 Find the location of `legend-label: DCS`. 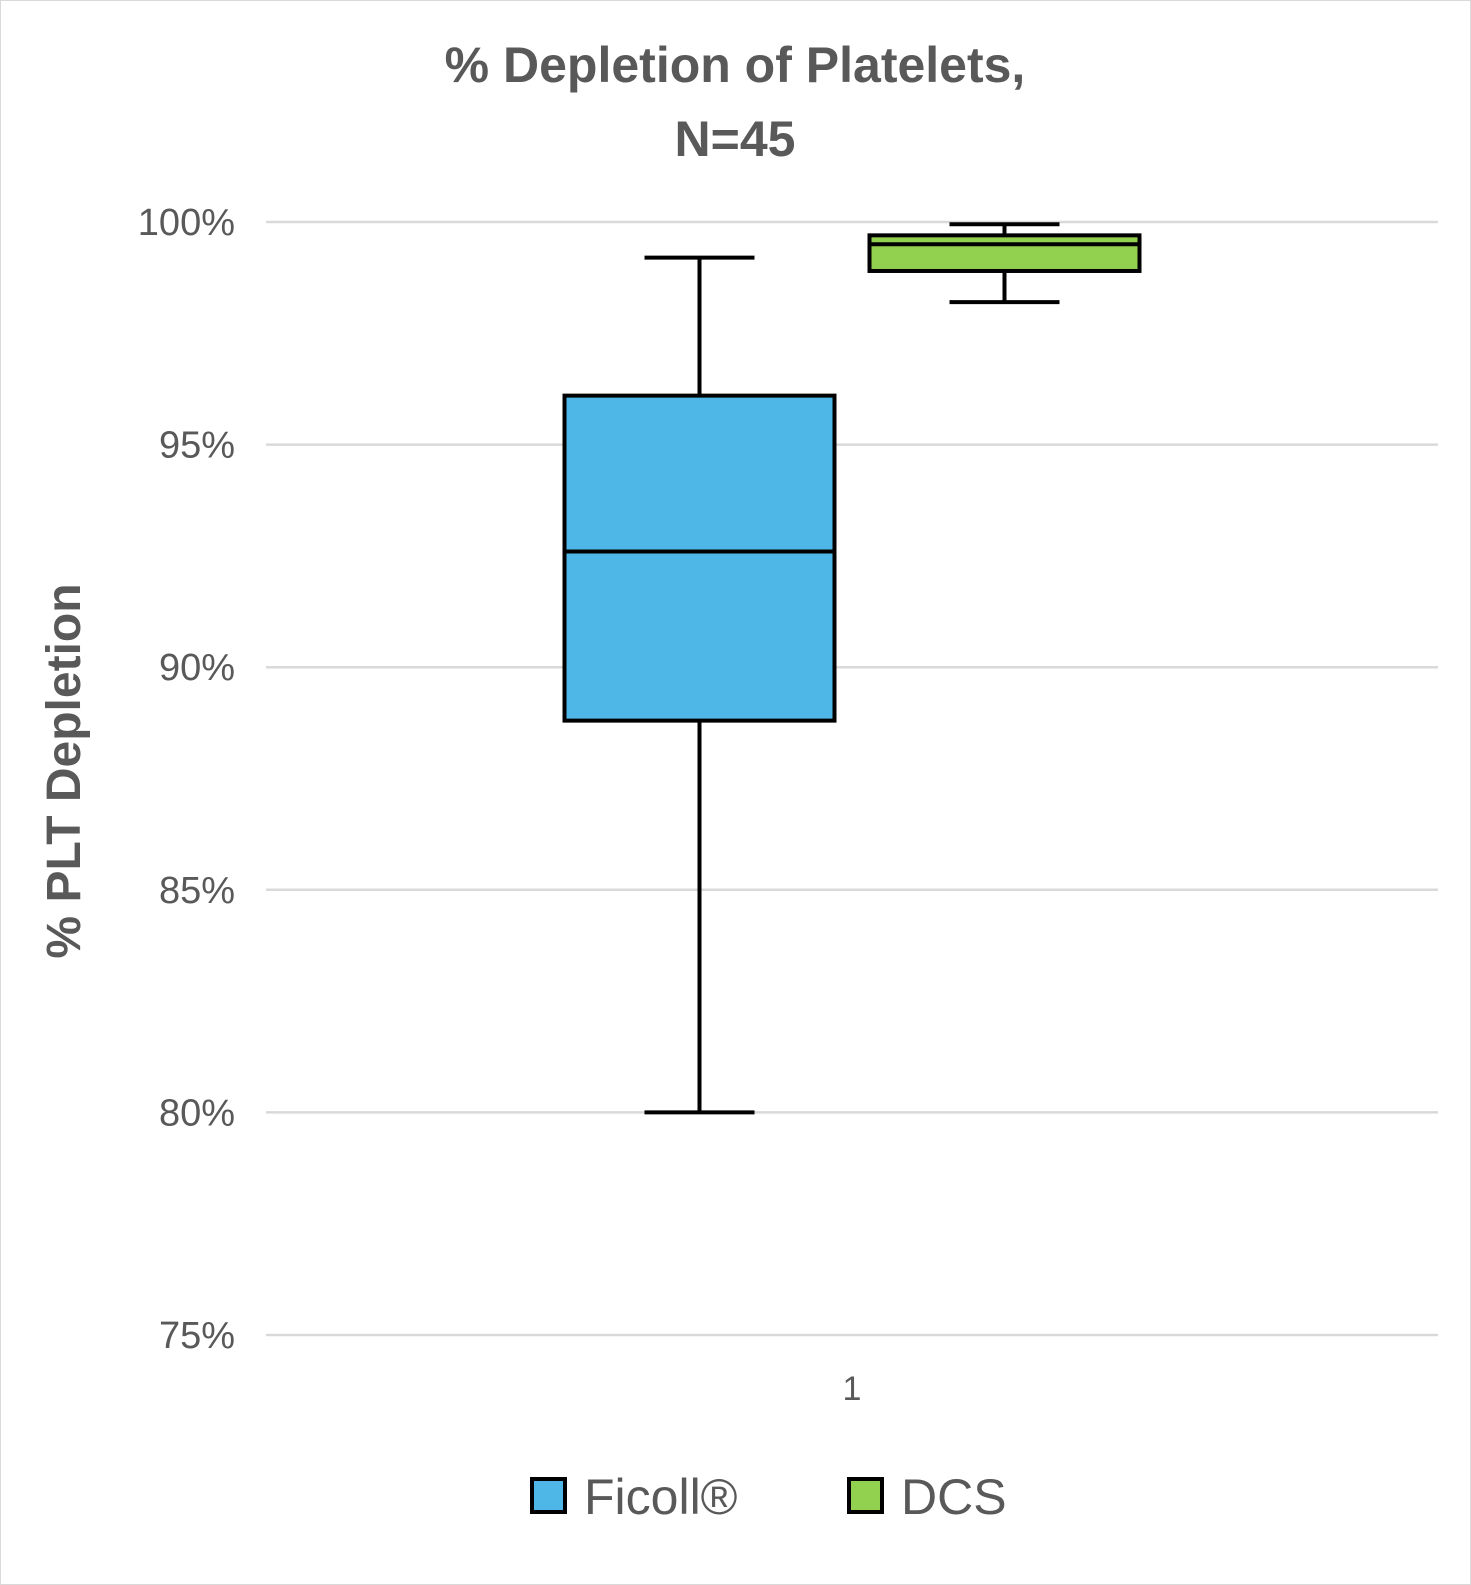

legend-label: DCS is located at coordinates (954, 1497).